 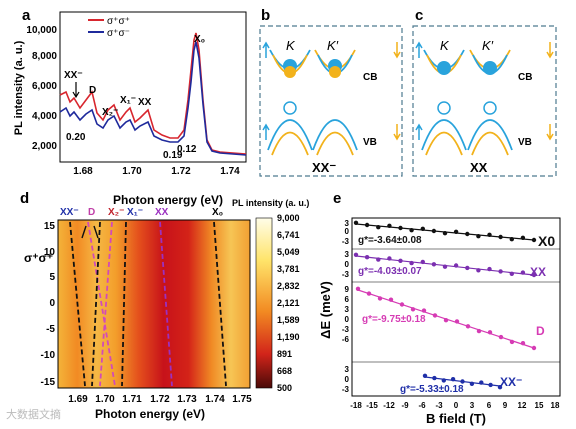 I want to click on a-legend-cross: σ⁺σ⁻, so click(x=118, y=33).